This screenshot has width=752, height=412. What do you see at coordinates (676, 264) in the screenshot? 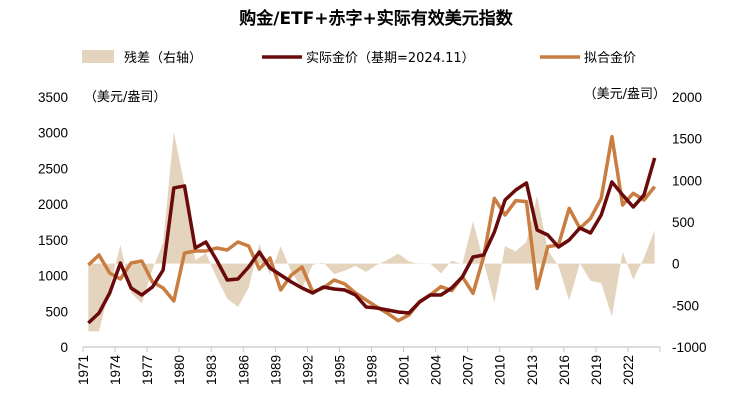
I see `right-y-tick-label: 0` at bounding box center [676, 264].